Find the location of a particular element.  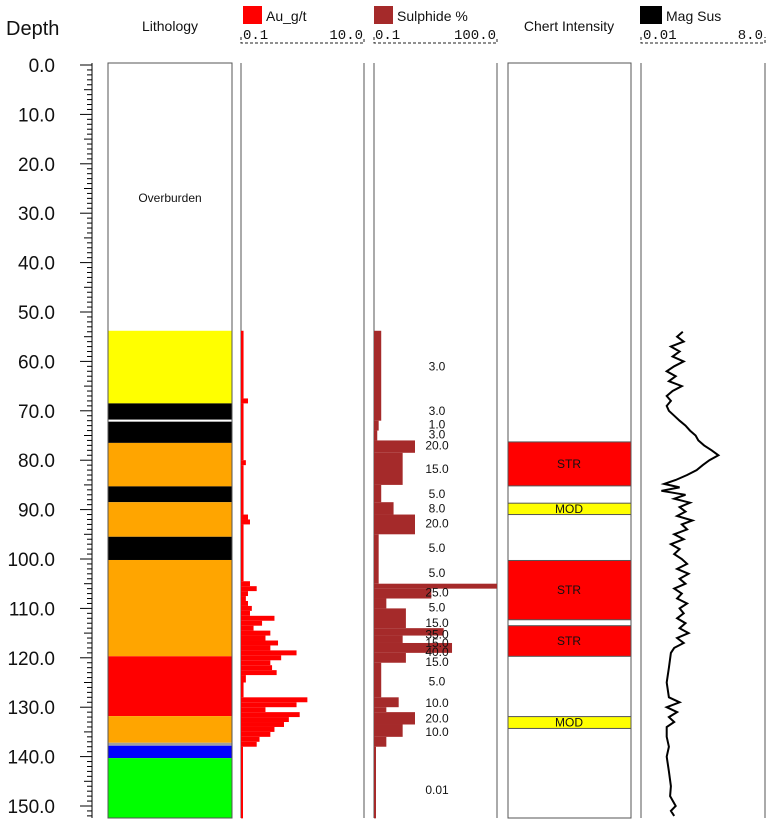

sulphide-scale-bracket is located at coordinates (435, 40).